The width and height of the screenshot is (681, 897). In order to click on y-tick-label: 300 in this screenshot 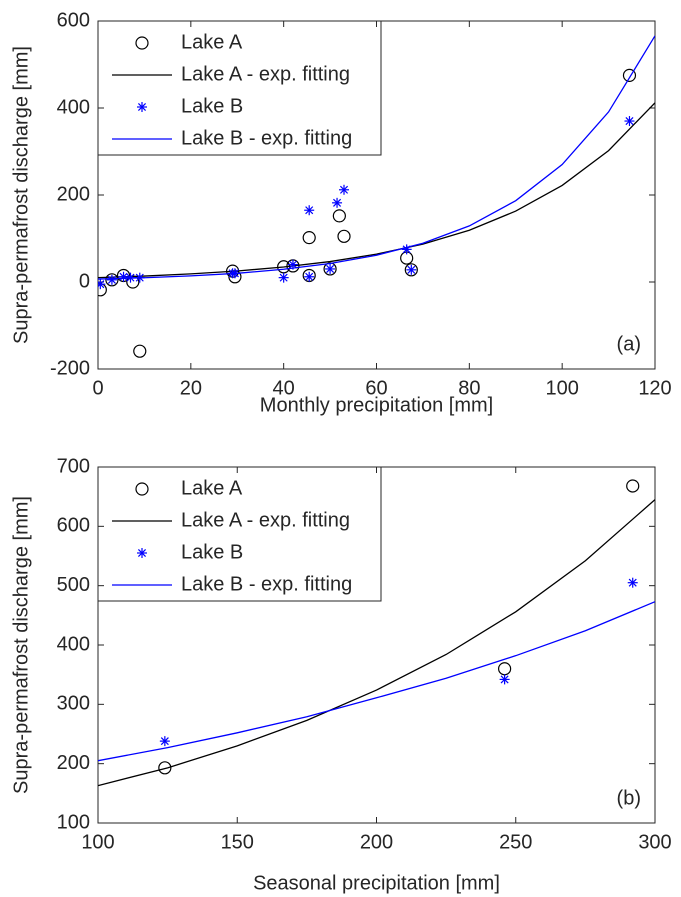, I will do `click(73, 704)`.